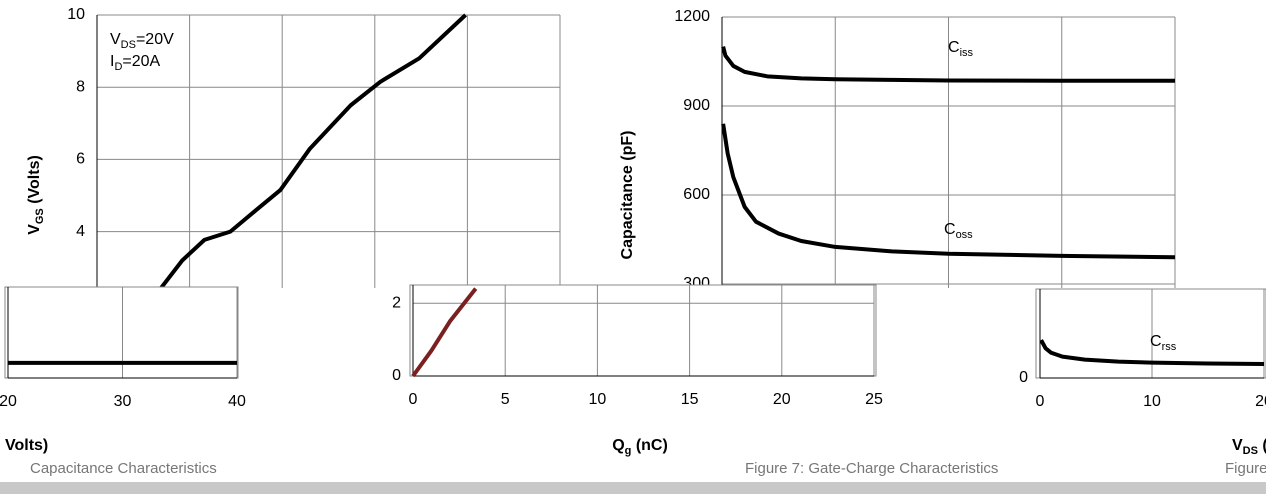 The height and width of the screenshot is (494, 1266). What do you see at coordinates (141, 61) in the screenshot?
I see `label-part: =20A` at bounding box center [141, 61].